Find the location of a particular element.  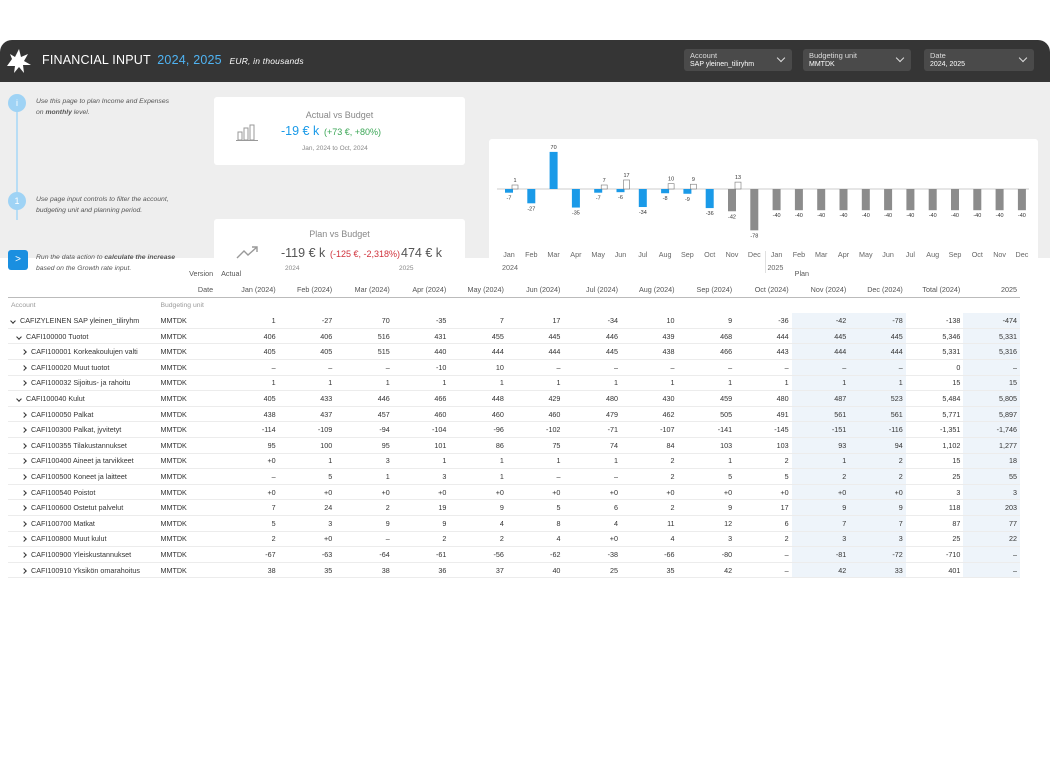

column-header: Total (2024) is located at coordinates (934, 289).